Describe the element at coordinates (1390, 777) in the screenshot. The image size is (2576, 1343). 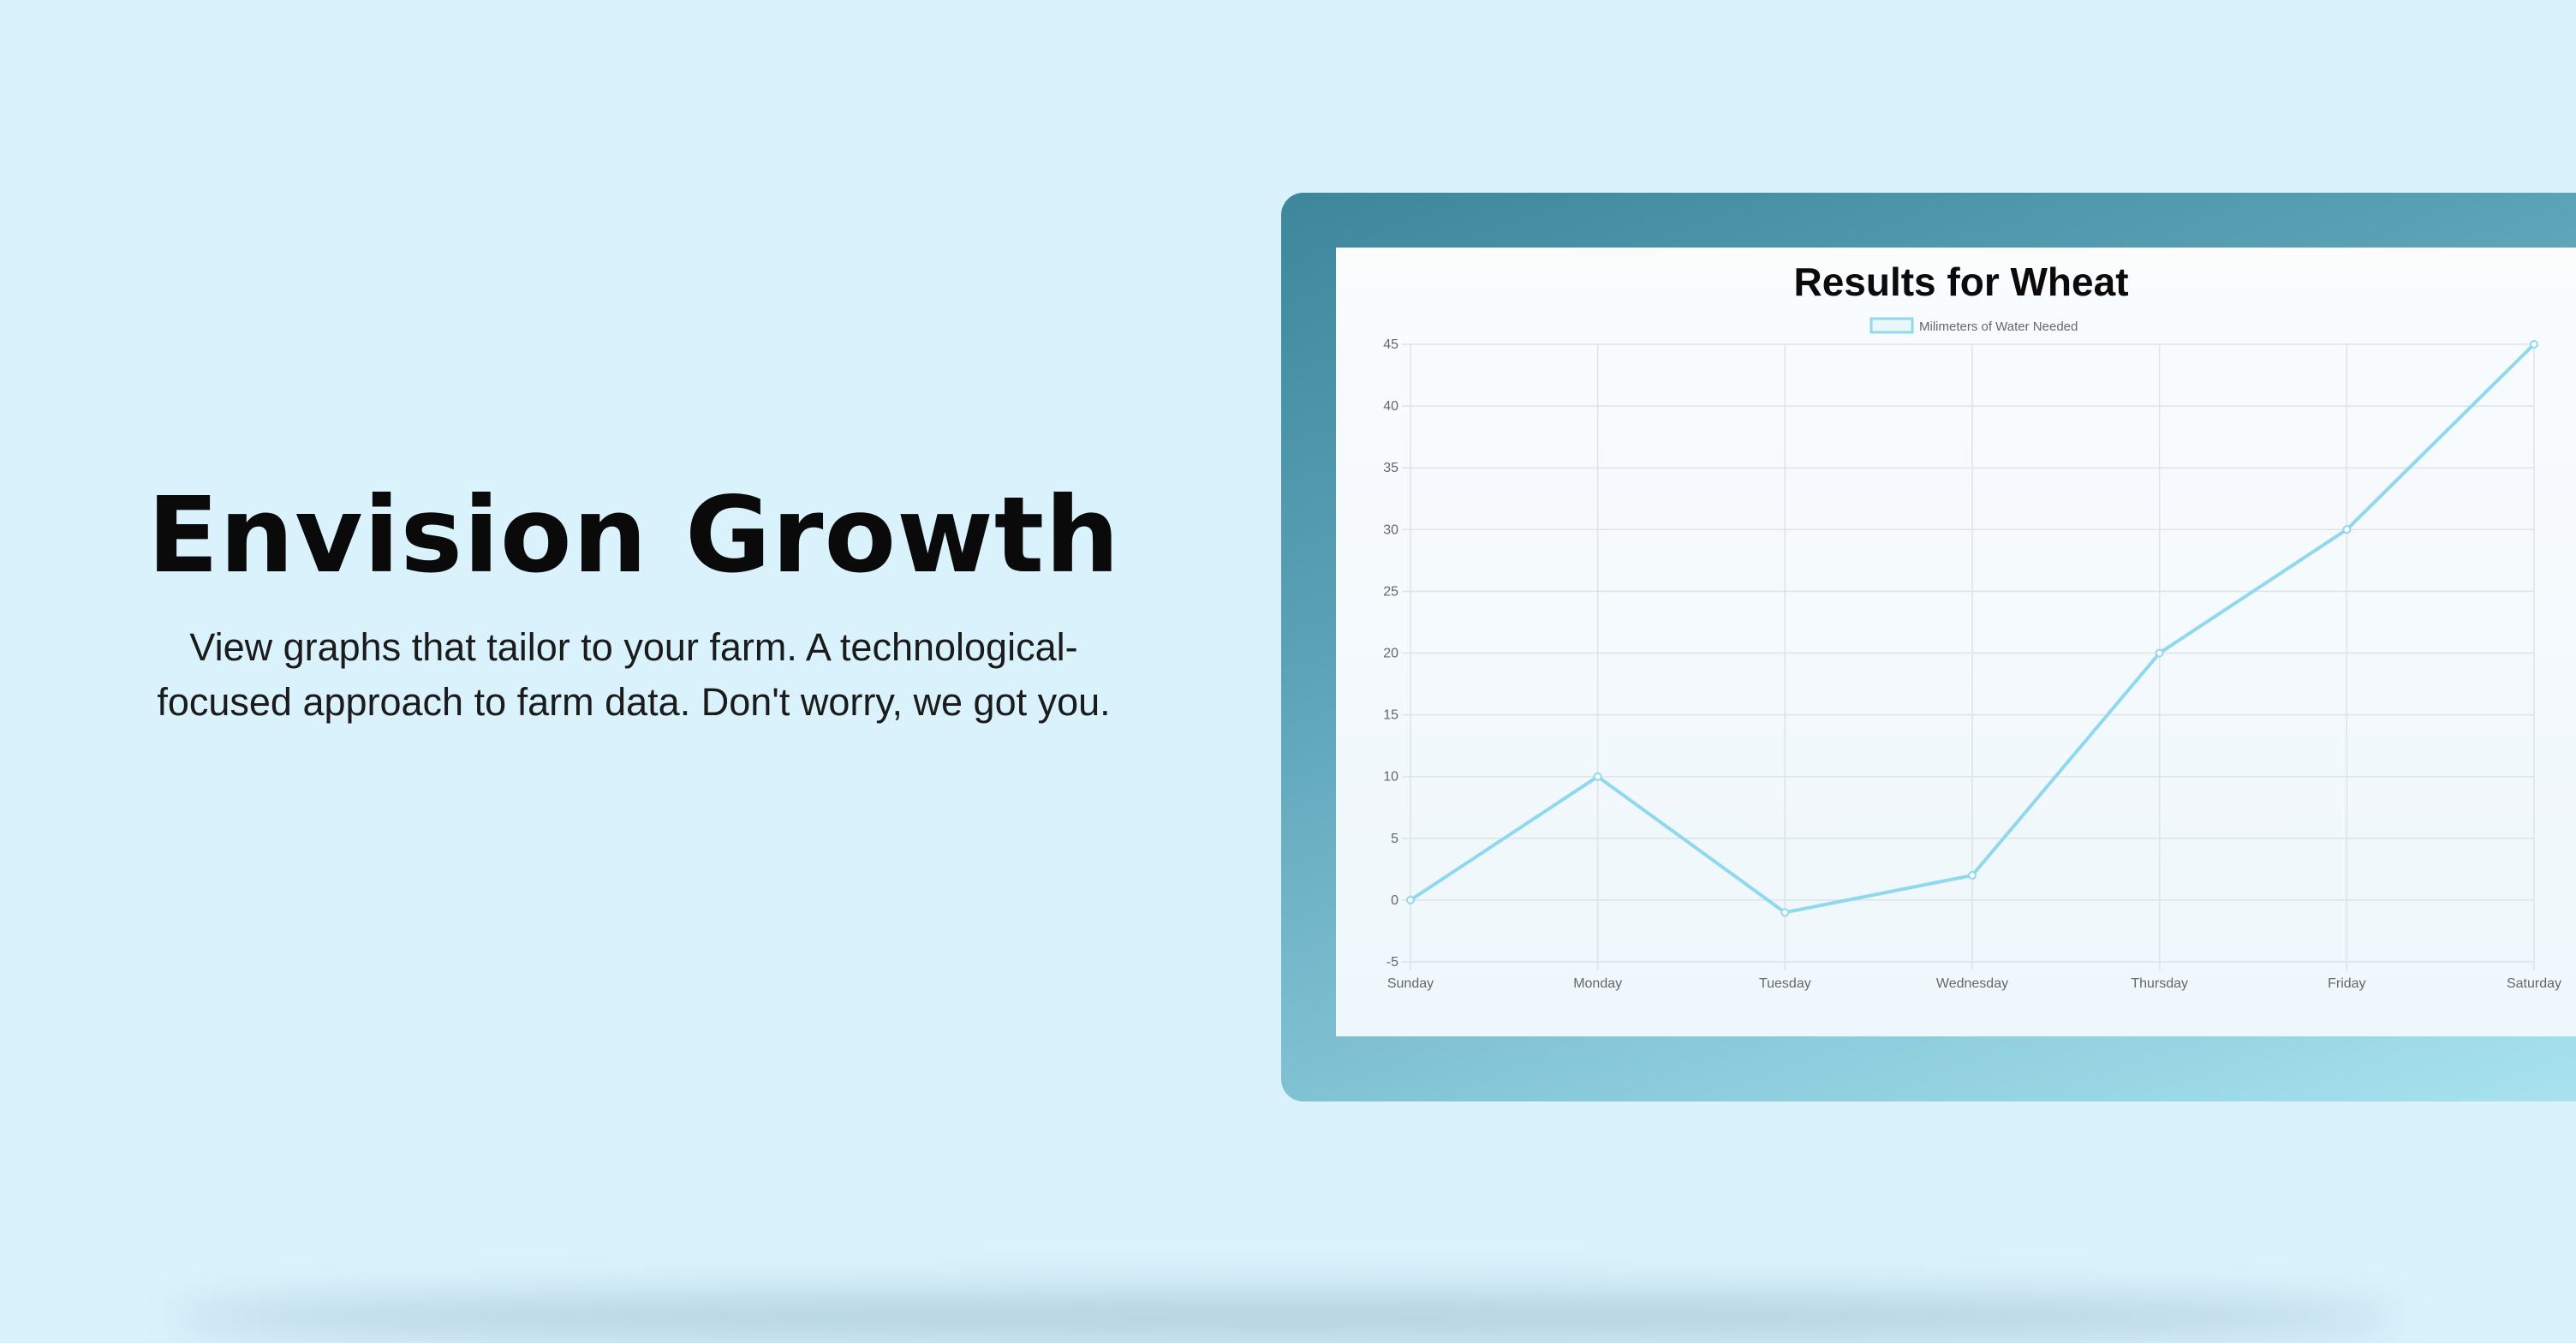
I see `y-tick-label: 10` at that location.